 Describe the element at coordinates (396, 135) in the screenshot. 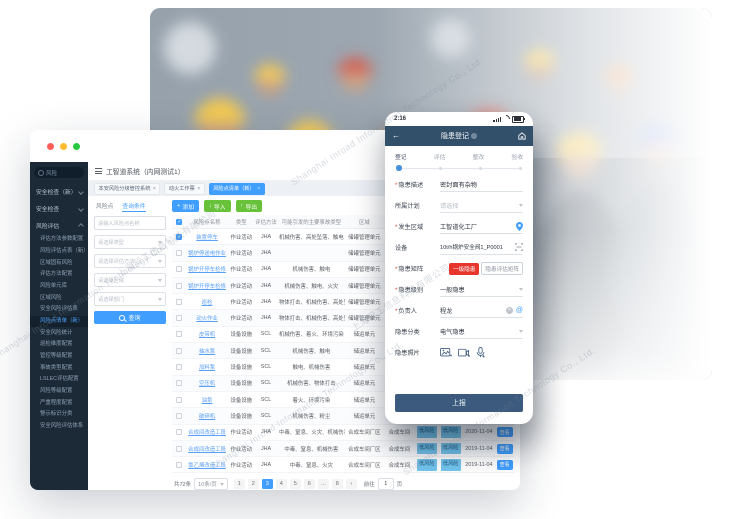

I see `back-icon: ←` at that location.